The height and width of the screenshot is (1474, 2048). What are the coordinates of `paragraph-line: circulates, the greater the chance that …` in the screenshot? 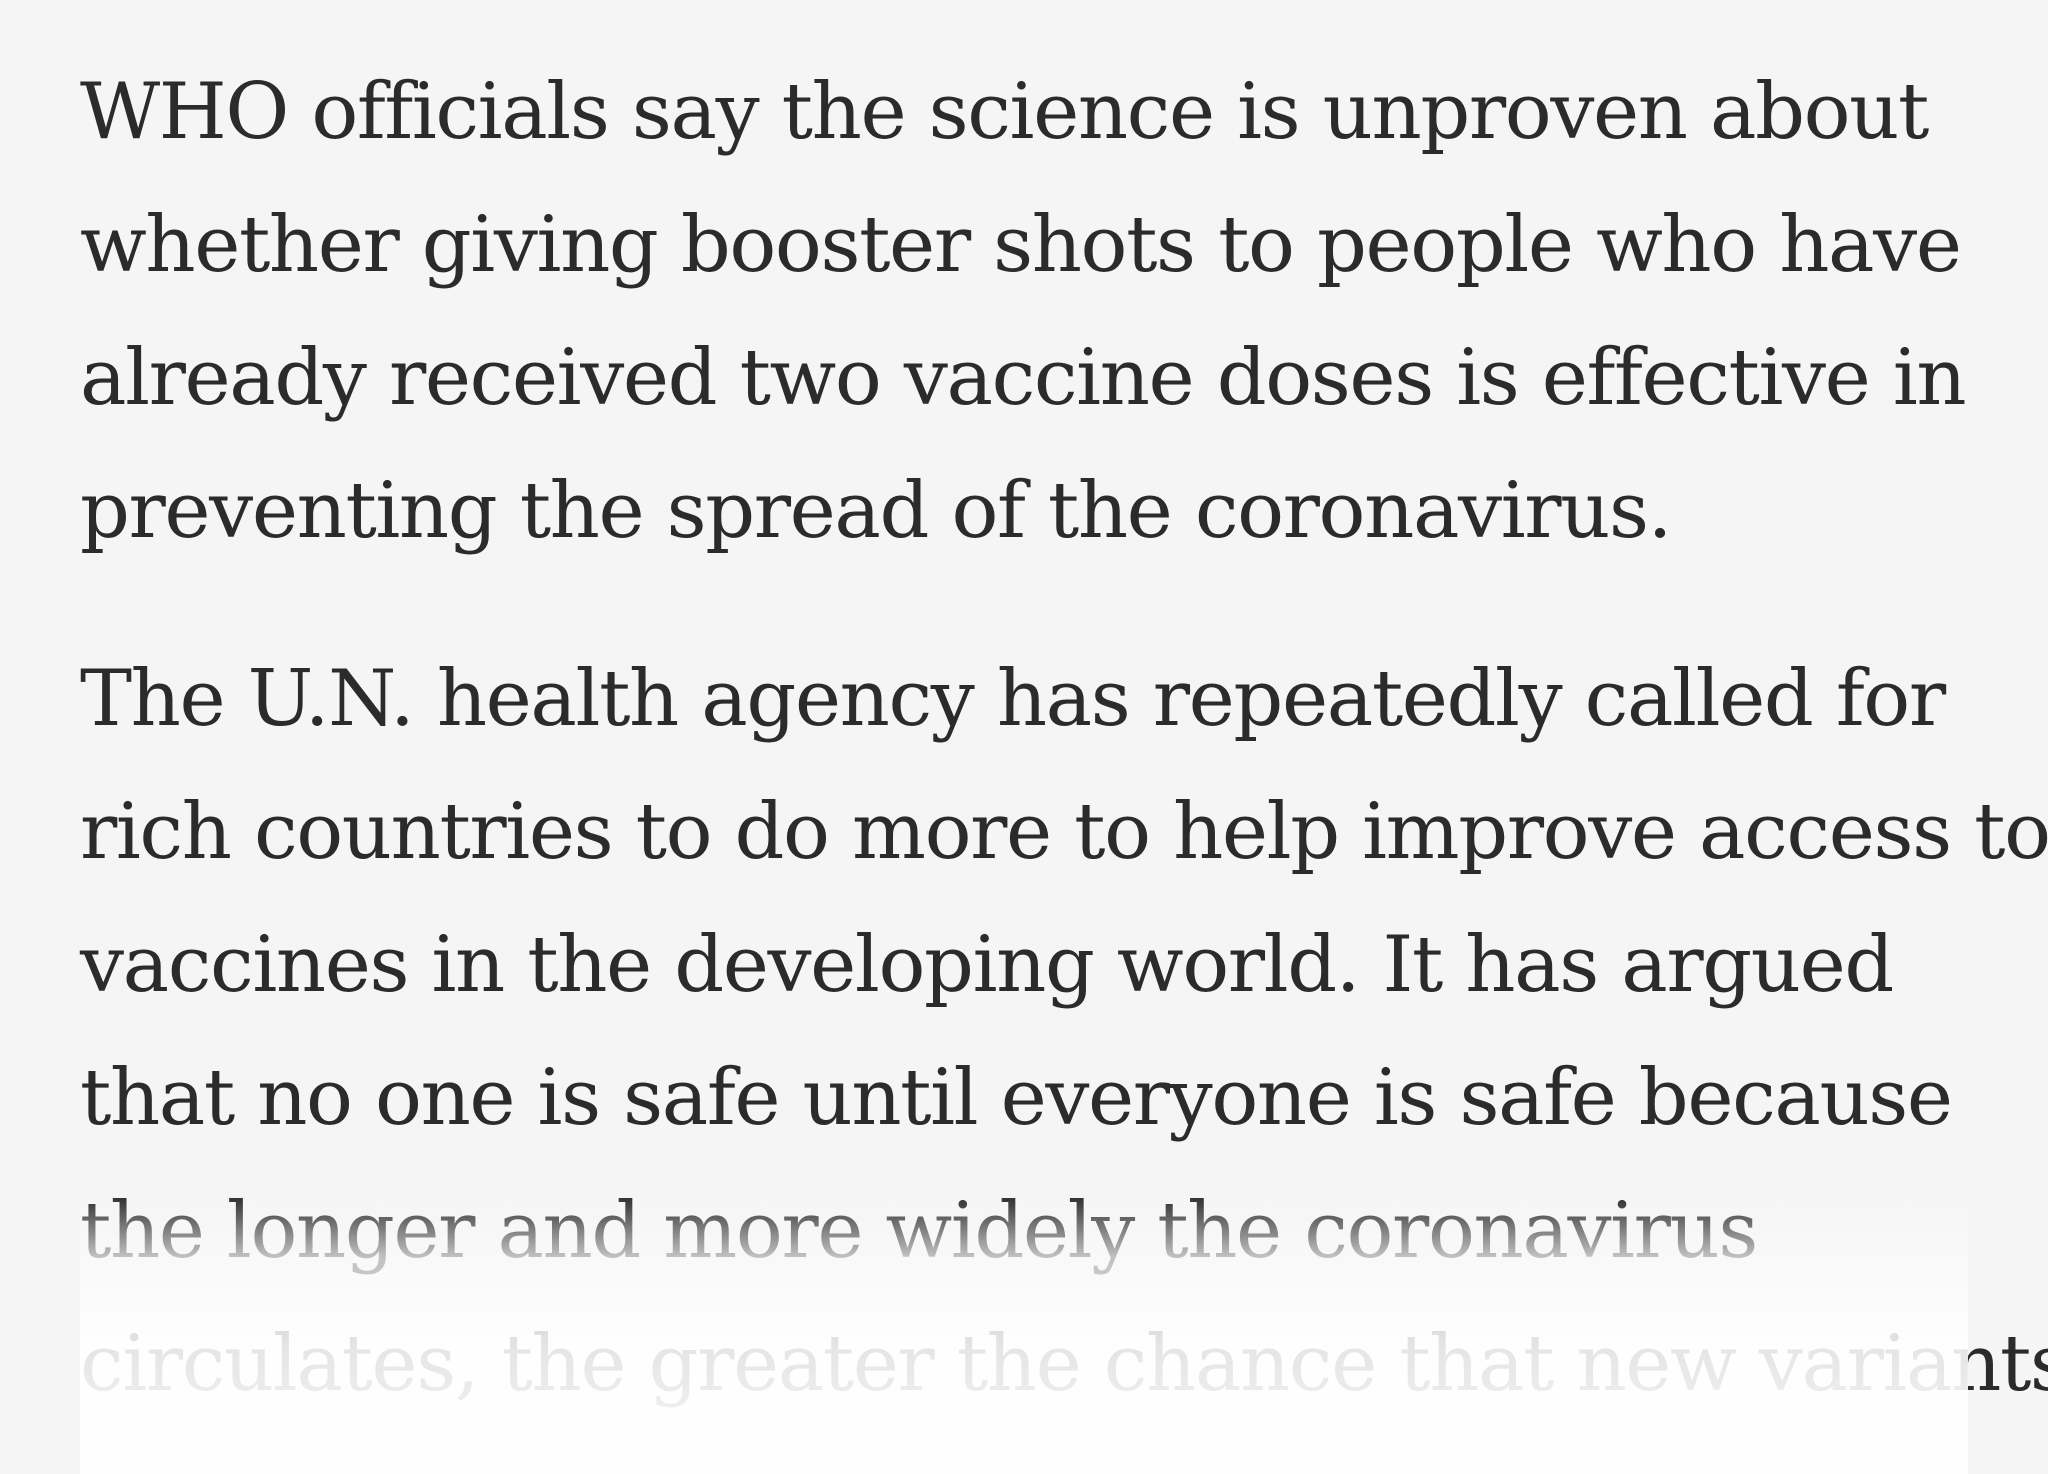 It's located at (1064, 1364).